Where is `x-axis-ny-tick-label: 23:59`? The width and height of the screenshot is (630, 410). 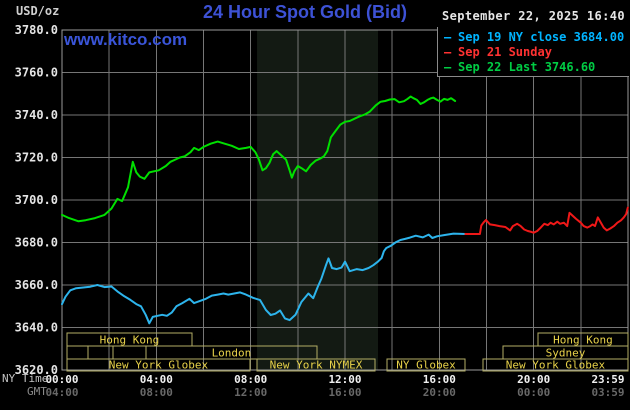 x-axis-ny-tick-label: 23:59 is located at coordinates (607, 379).